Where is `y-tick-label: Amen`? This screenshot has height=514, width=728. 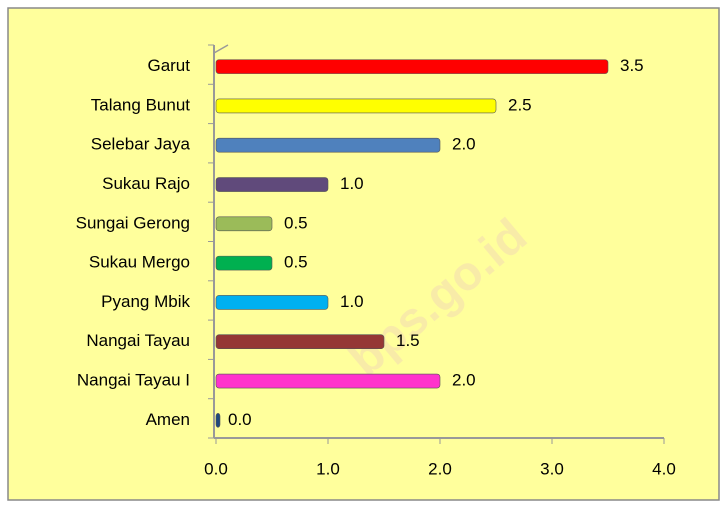 y-tick-label: Amen is located at coordinates (168, 419).